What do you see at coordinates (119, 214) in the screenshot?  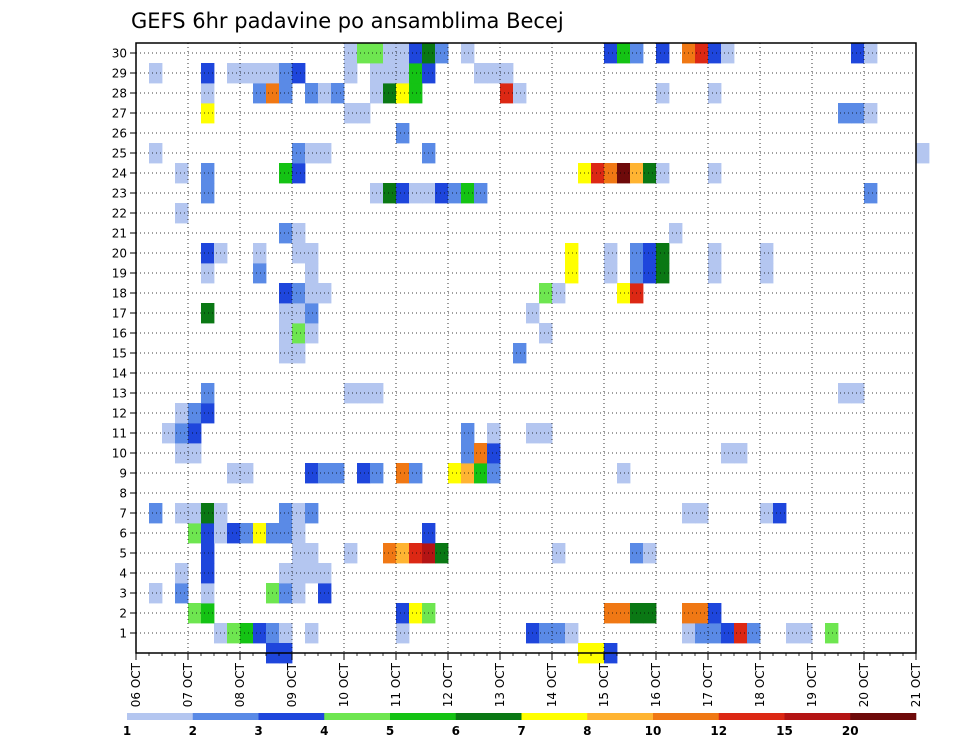 I see `y-tick-label: 22` at bounding box center [119, 214].